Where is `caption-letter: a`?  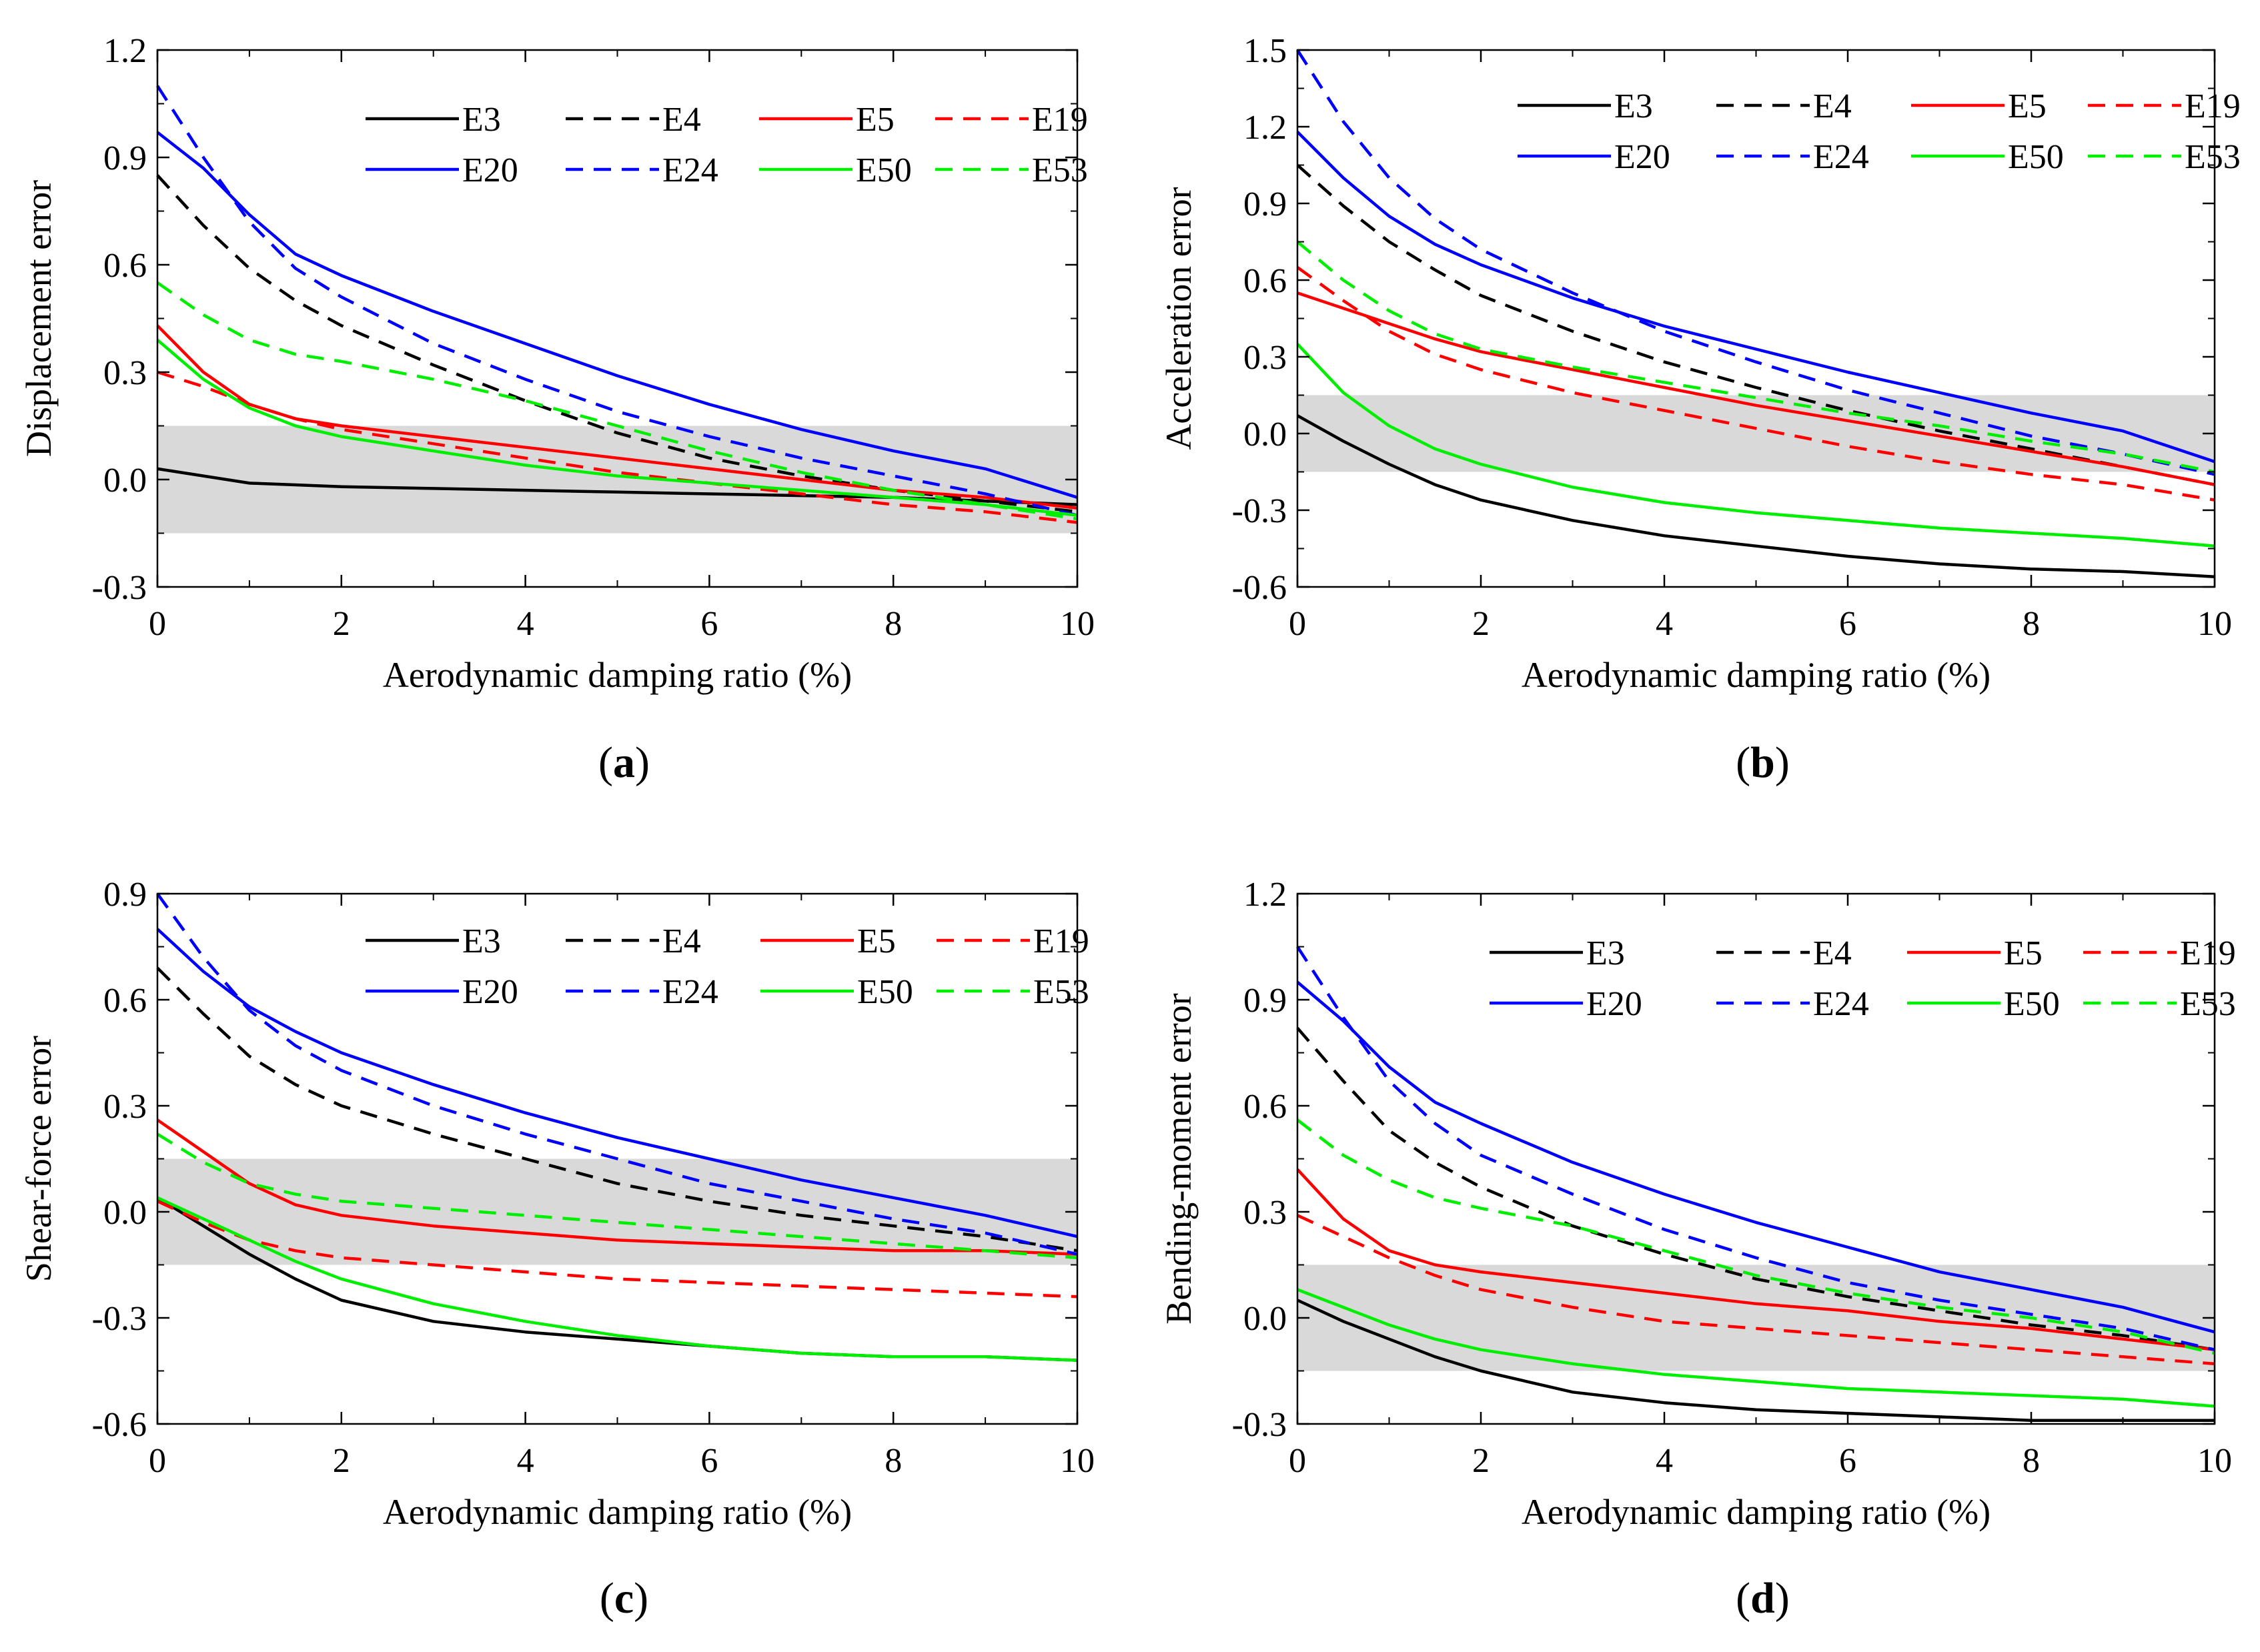
caption-letter: a is located at coordinates (624, 762).